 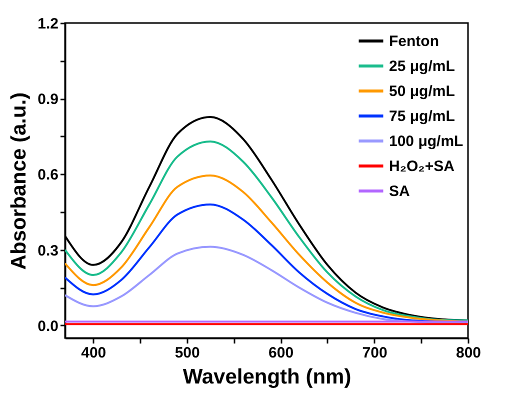 I want to click on y-tick-label: 1.2, so click(x=48, y=24).